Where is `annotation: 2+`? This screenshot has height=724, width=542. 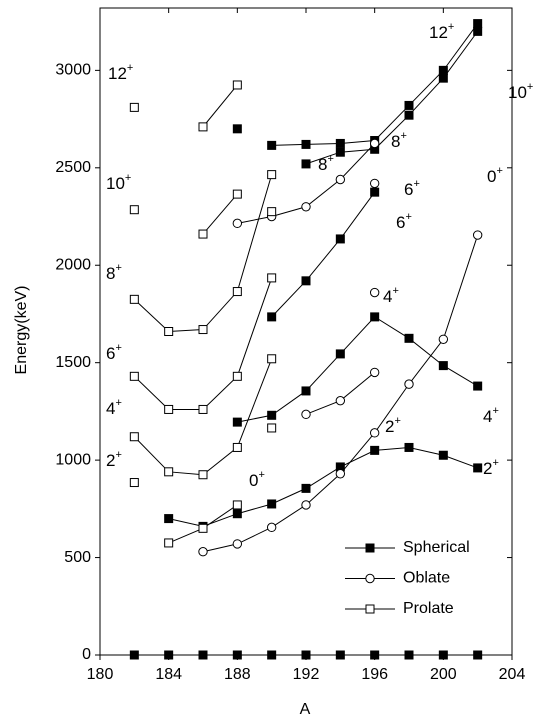
annotation: 2+ is located at coordinates (393, 426).